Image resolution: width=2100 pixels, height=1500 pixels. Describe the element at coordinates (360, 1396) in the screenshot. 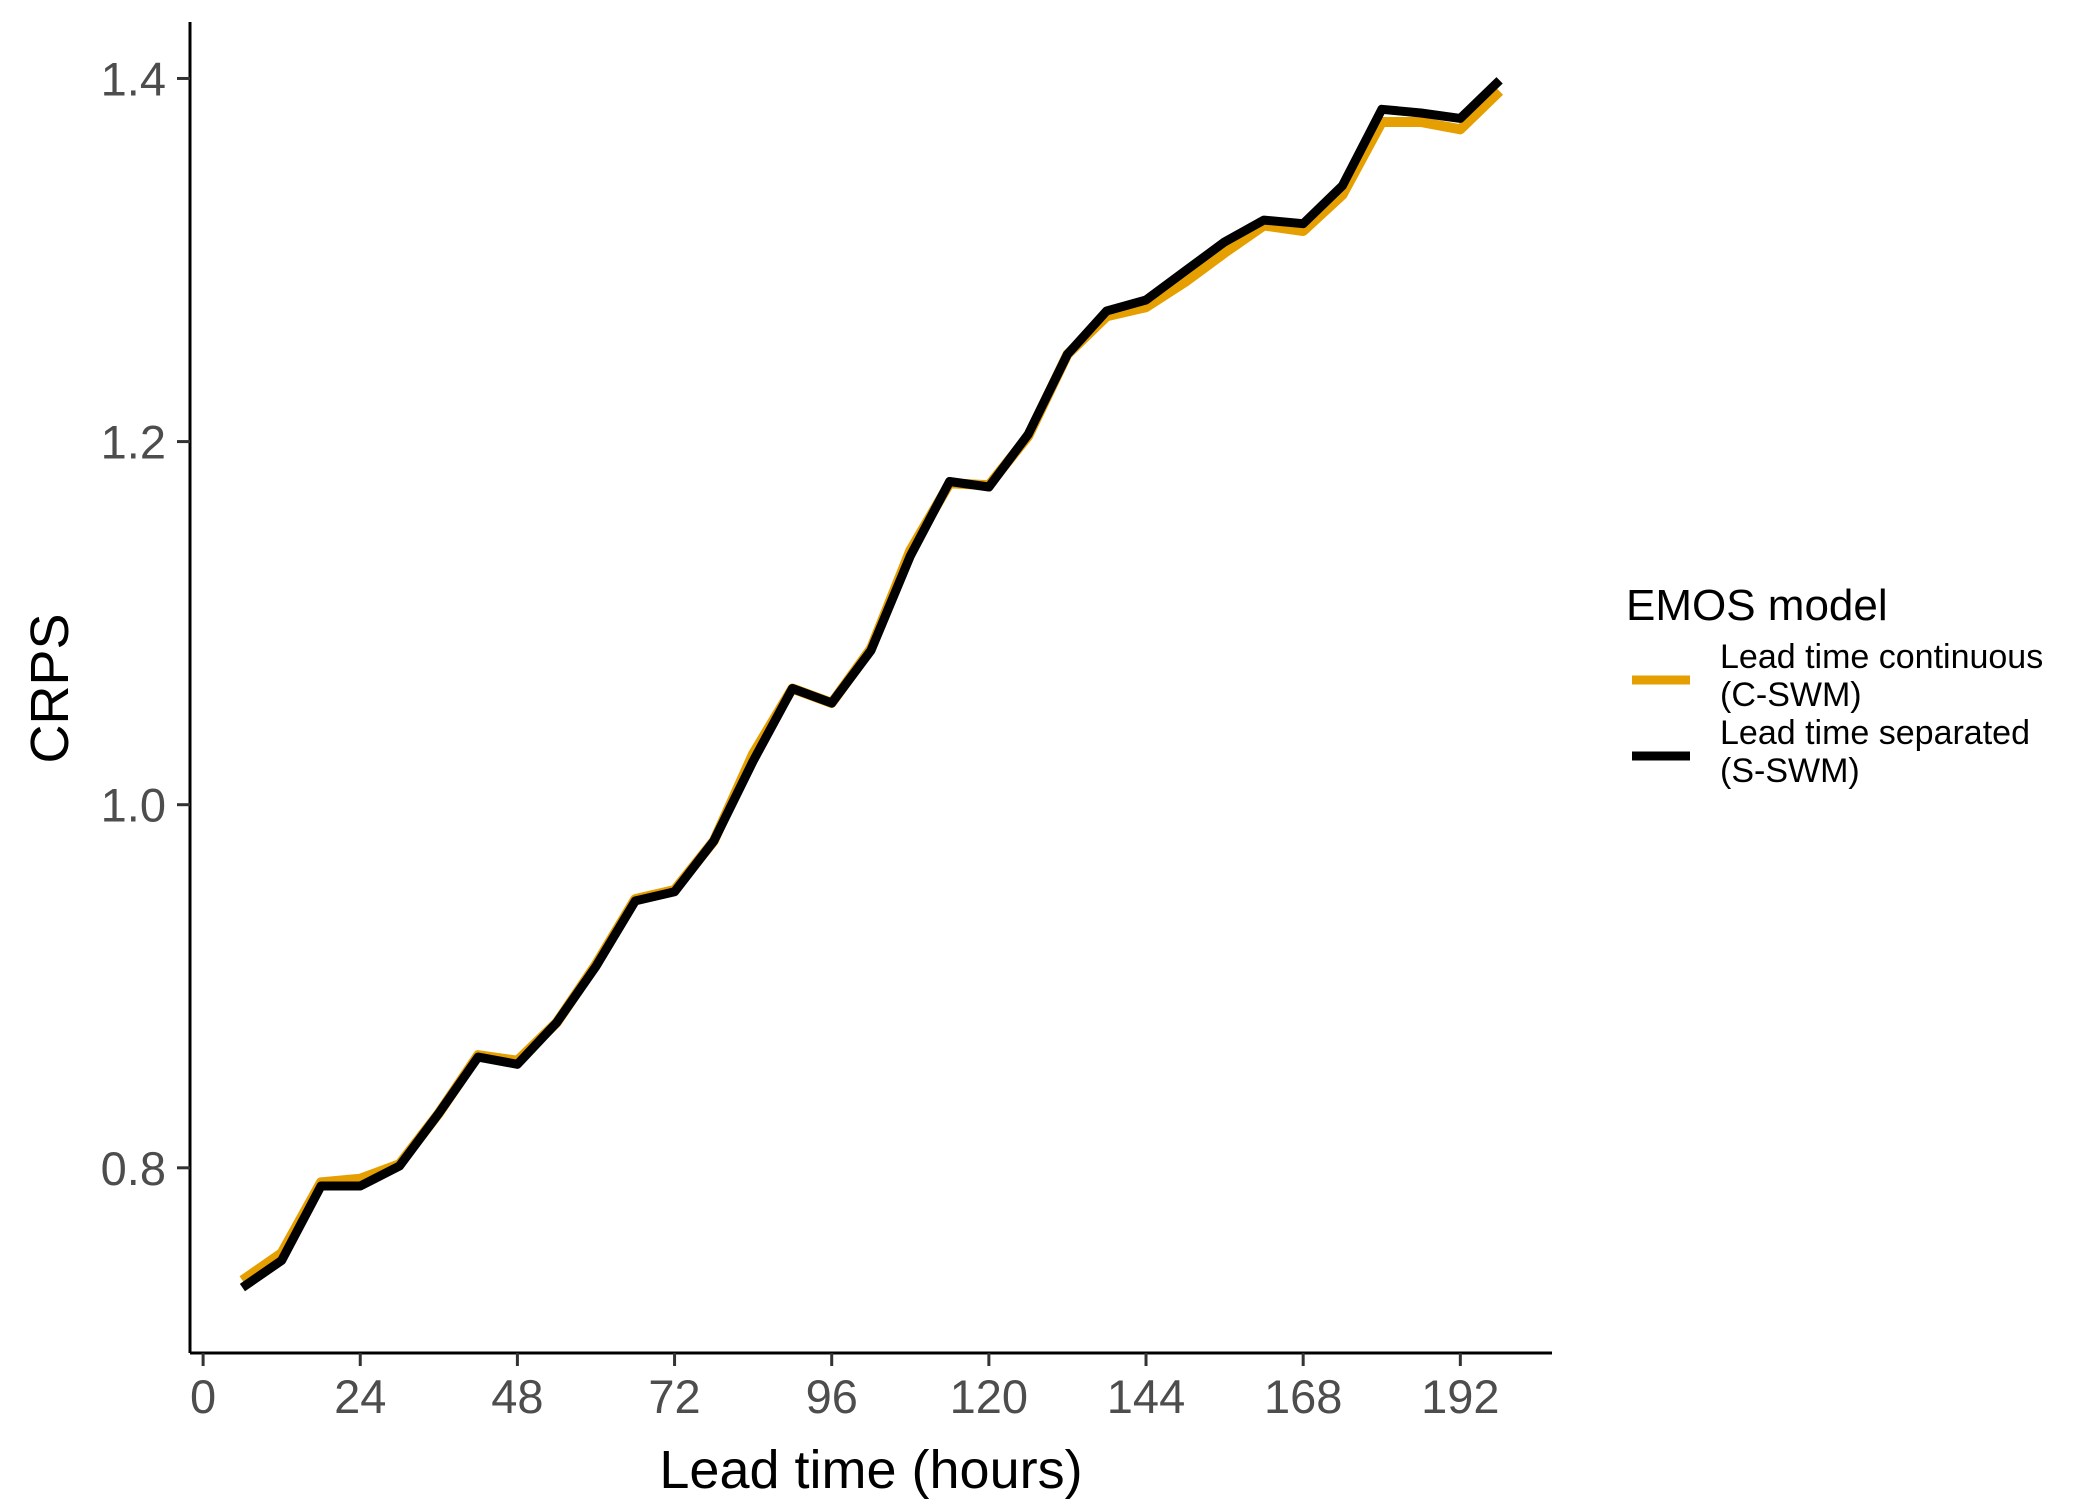

I see `x-tick-label: 24` at that location.